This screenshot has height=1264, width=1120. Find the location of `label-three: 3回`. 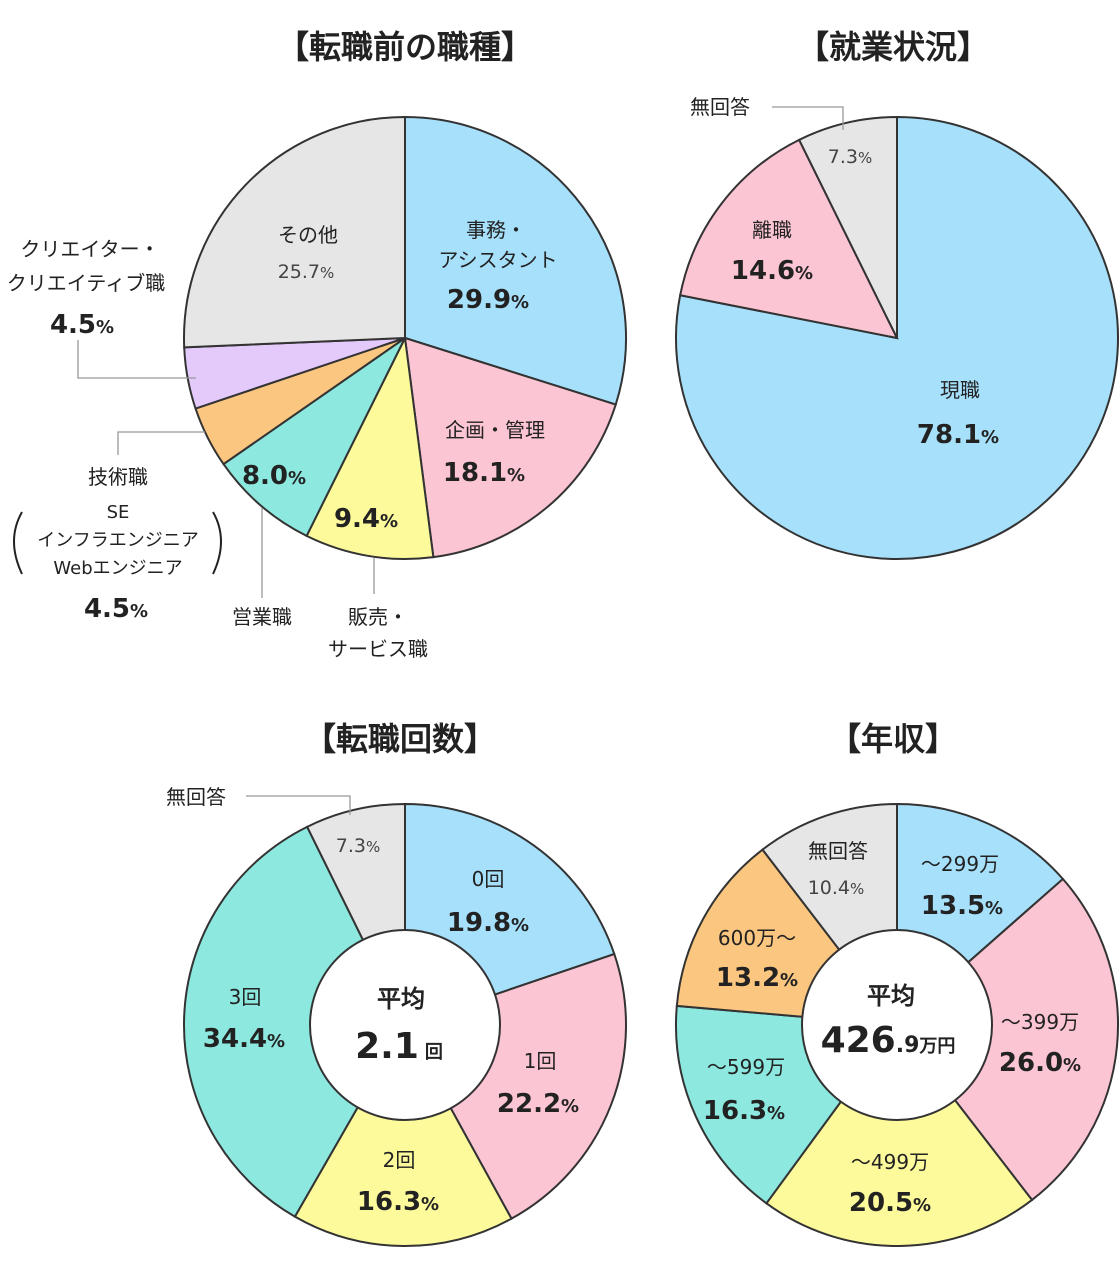

label-three: 3回 is located at coordinates (245, 997).